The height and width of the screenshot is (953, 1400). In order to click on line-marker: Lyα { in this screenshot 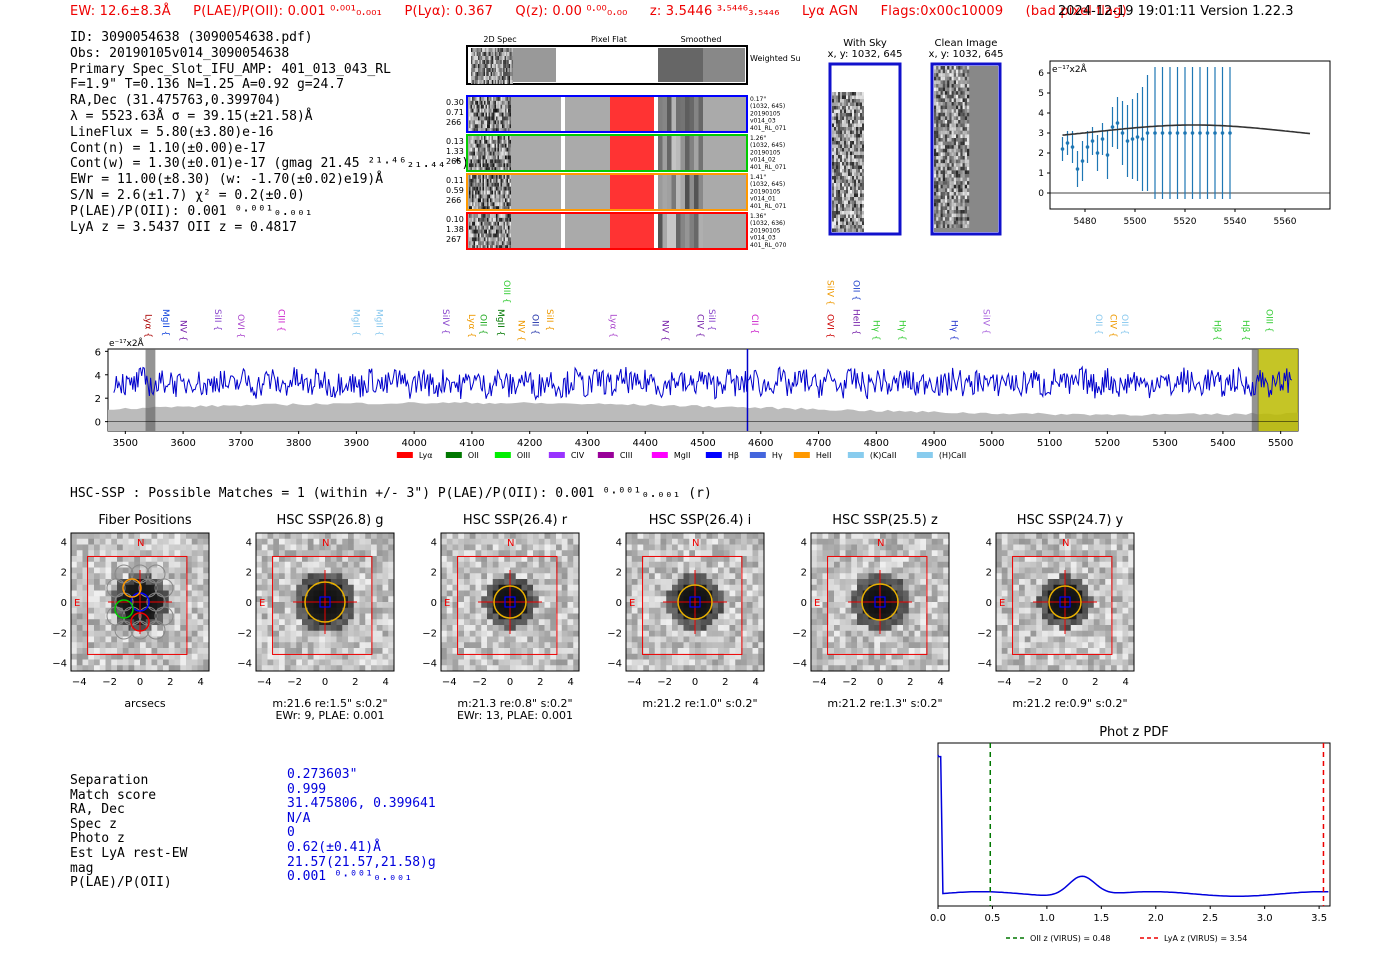, I will do `click(148, 326)`.